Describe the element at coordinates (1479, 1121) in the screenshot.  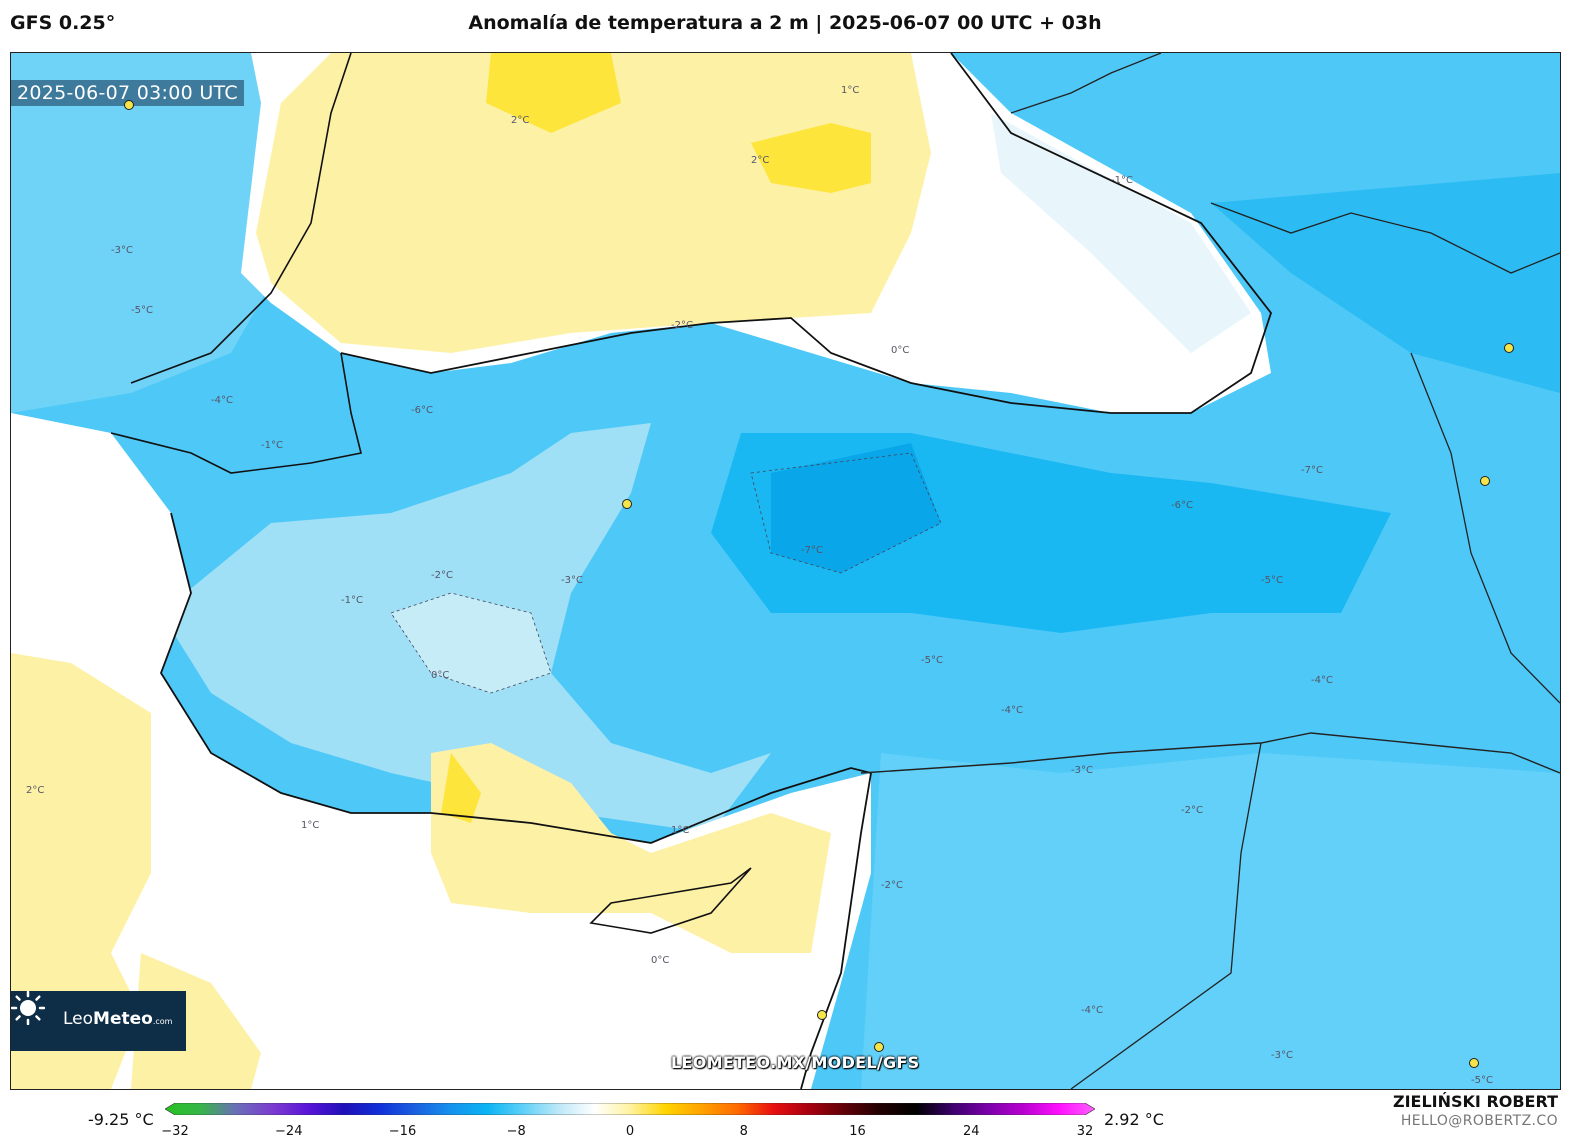
I see `author-email: HELLO@ROBERTZ.CO` at that location.